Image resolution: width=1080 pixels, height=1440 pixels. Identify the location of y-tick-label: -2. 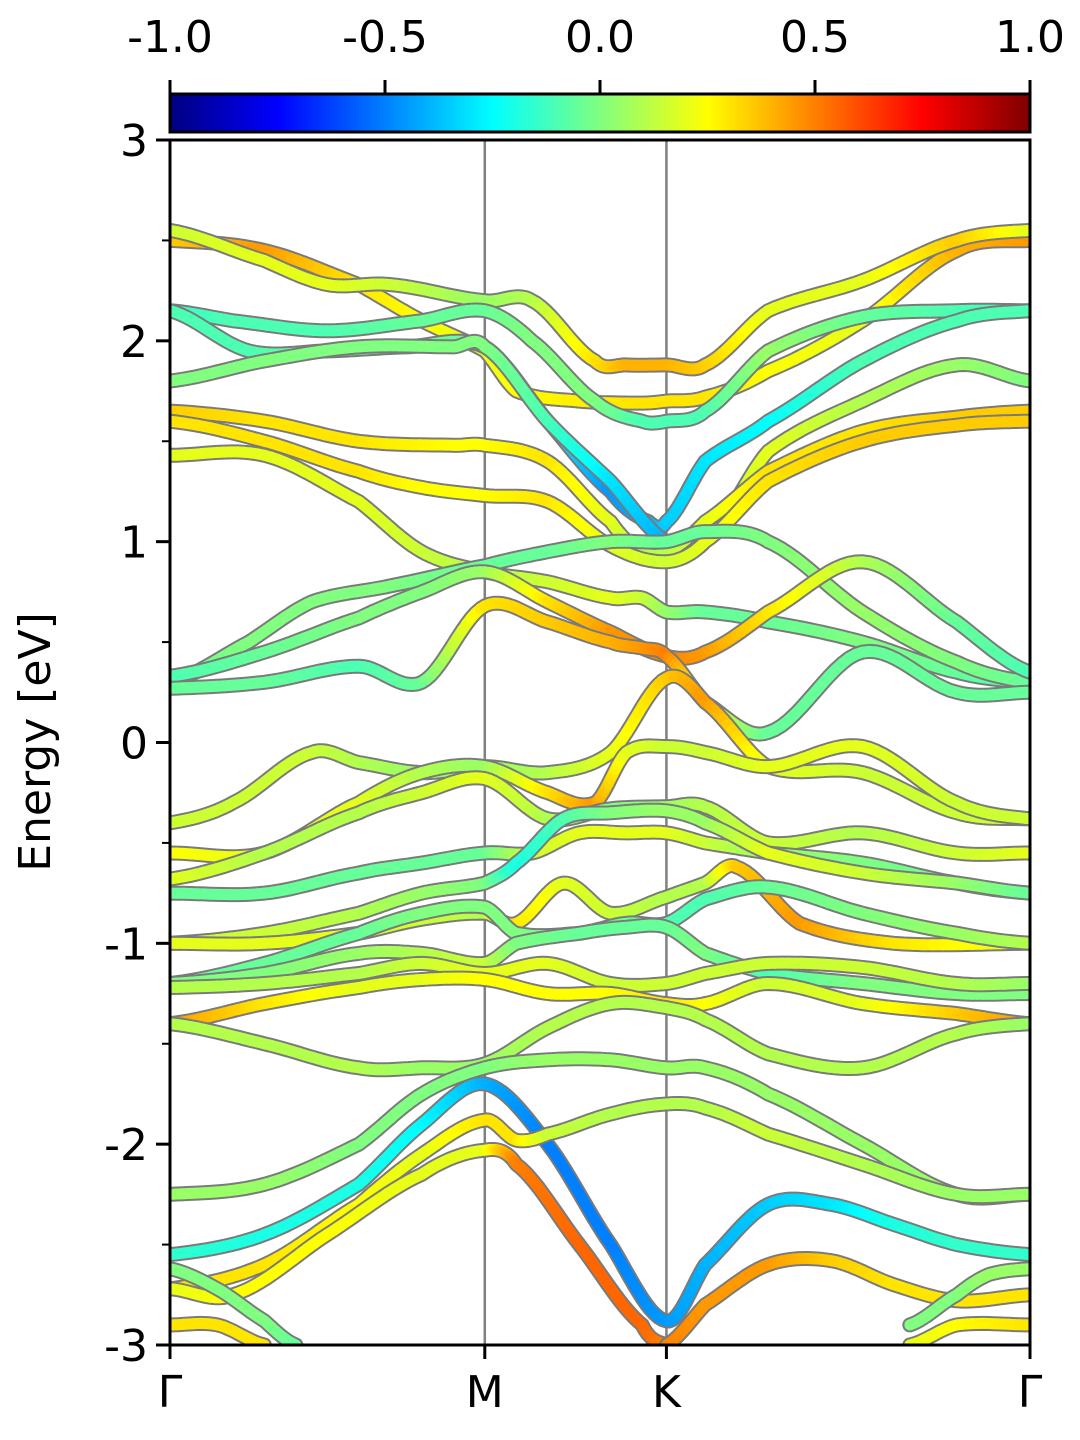
(126, 1145).